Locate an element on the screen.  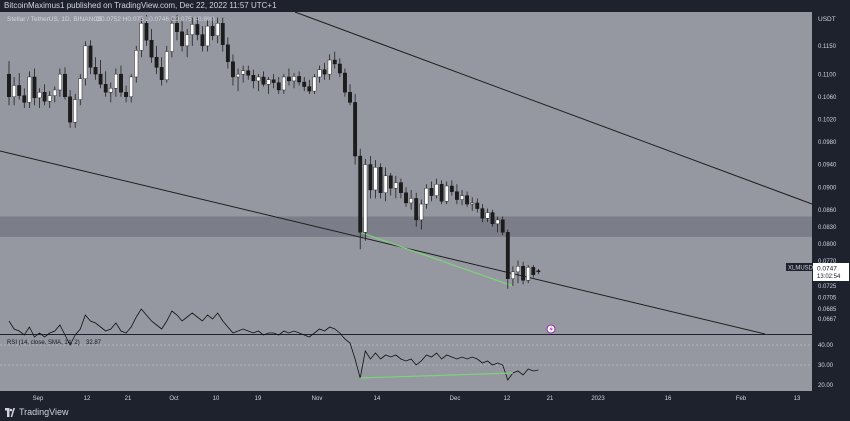
time-tick: 16 is located at coordinates (668, 399).